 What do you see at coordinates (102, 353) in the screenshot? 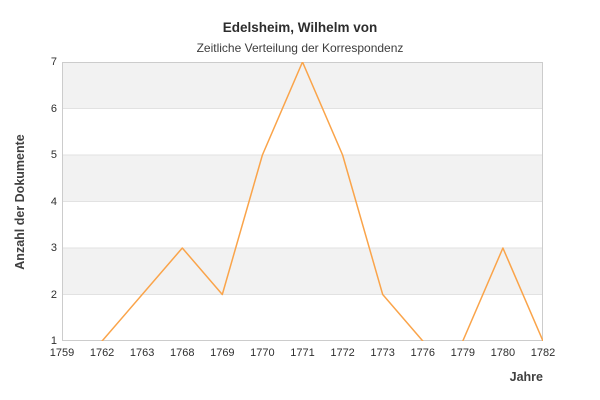
I see `x-tick-label: 1762` at bounding box center [102, 353].